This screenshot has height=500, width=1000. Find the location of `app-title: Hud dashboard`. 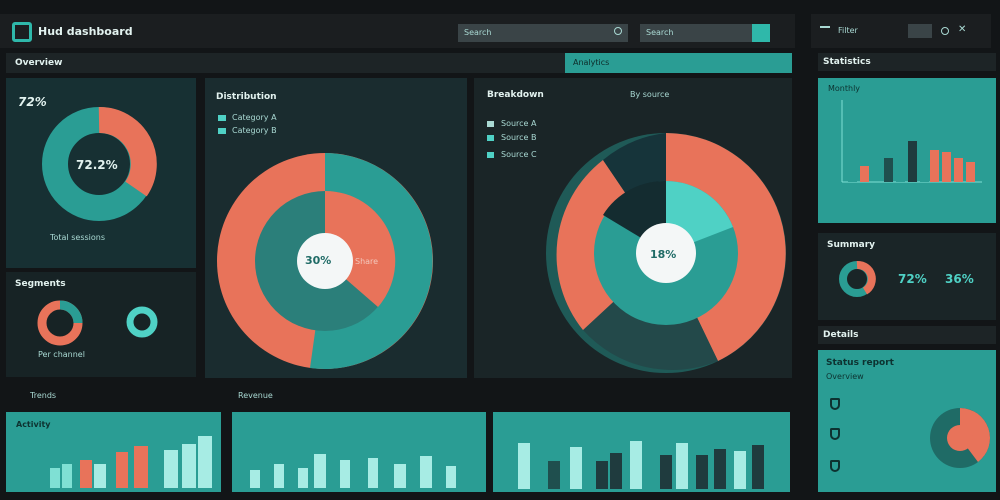

app-title: Hud dashboard is located at coordinates (85, 31).